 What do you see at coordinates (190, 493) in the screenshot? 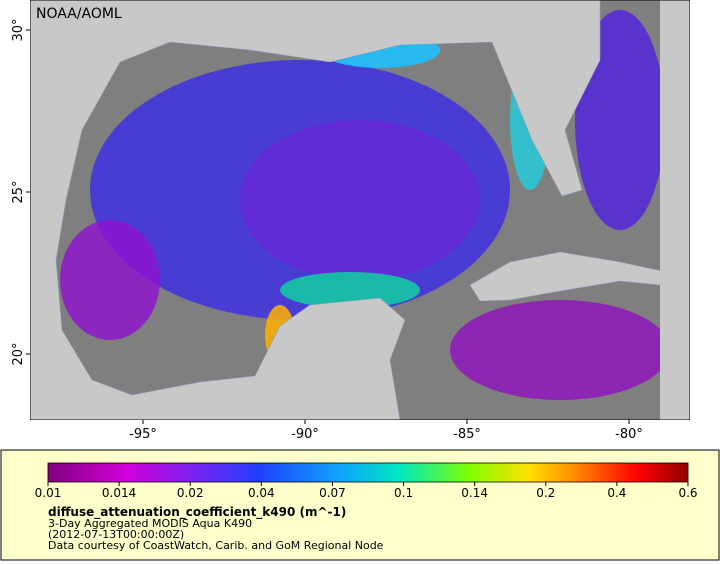
I see `colorbar-tick-label: 0.02` at bounding box center [190, 493].